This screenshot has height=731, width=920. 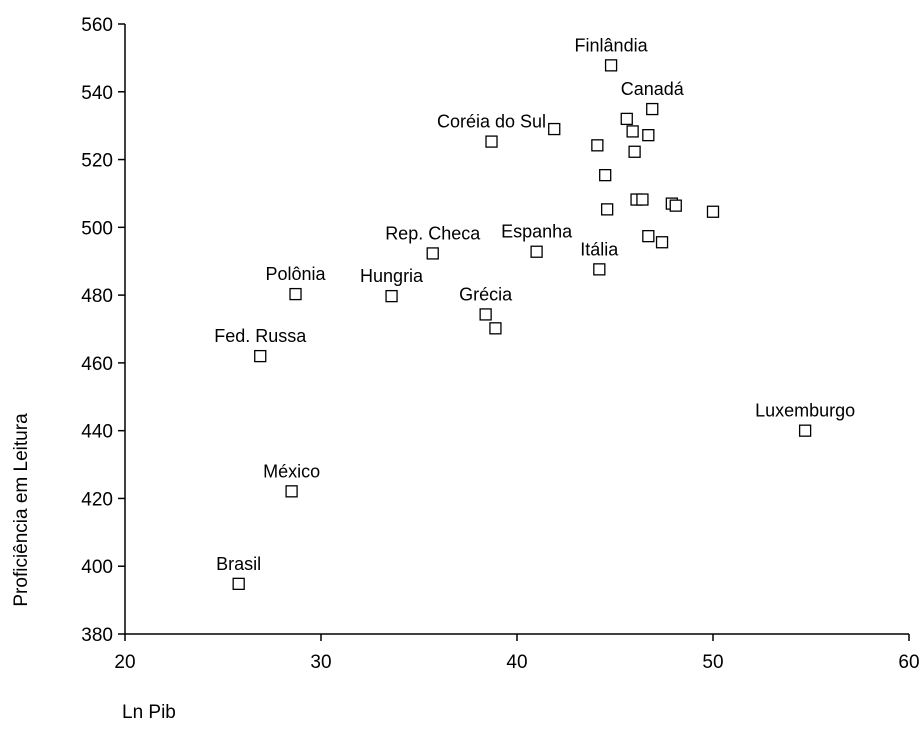 I want to click on point-label: Polônia, so click(x=295, y=274).